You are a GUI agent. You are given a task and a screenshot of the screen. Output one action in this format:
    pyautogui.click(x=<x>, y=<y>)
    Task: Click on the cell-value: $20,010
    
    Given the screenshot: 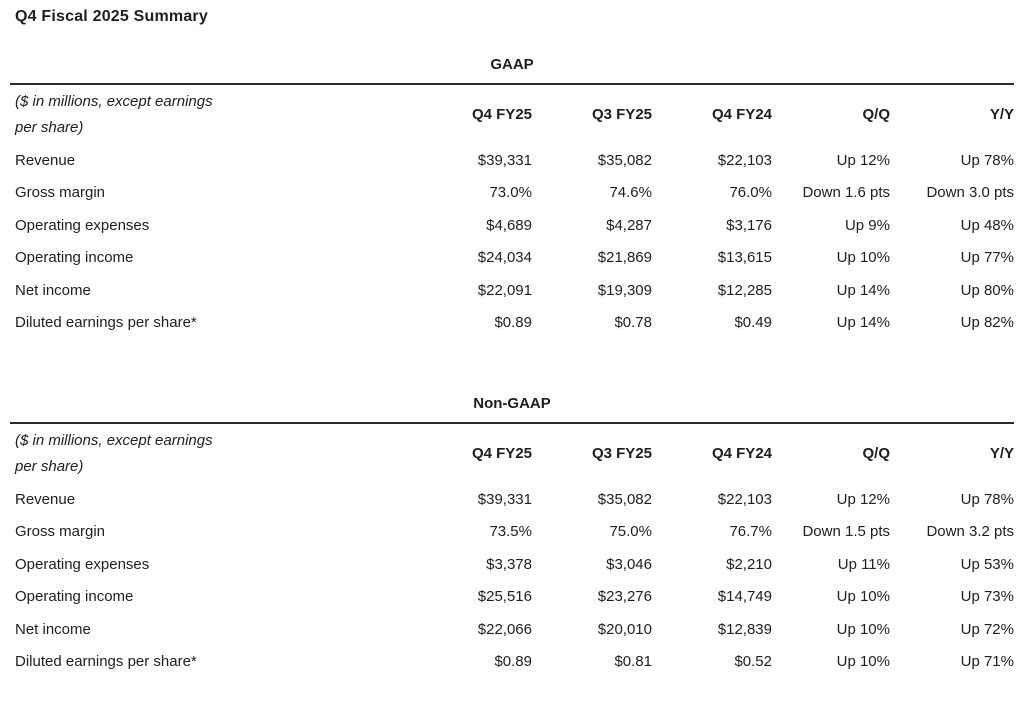 What is the action you would take?
    pyautogui.click(x=624, y=629)
    